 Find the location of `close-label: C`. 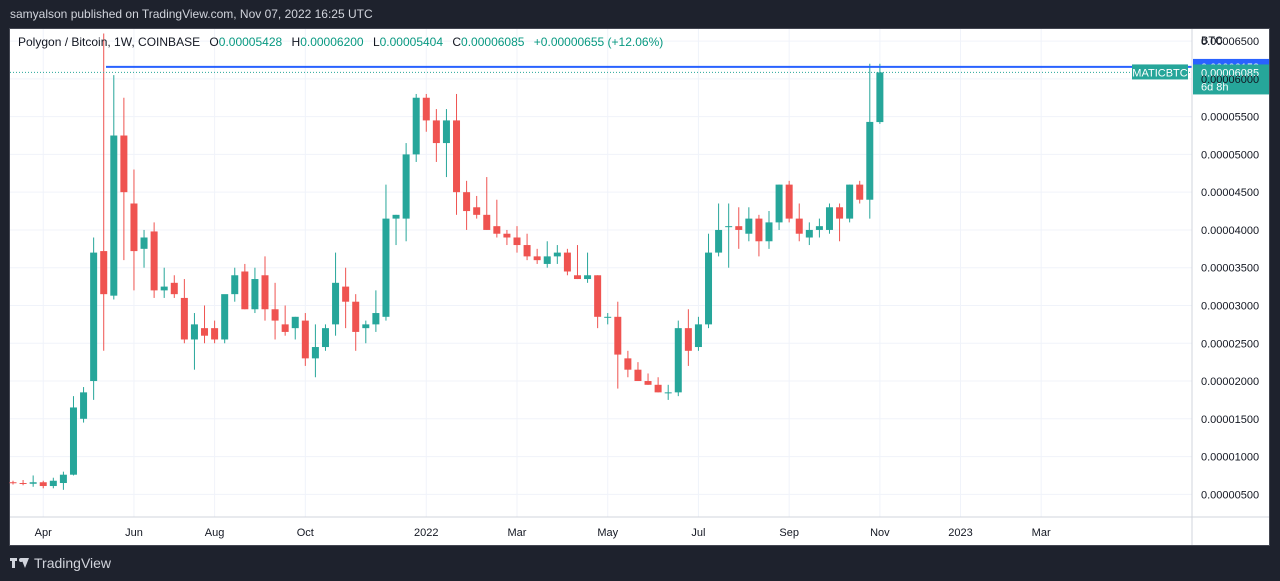

close-label: C is located at coordinates (457, 42).